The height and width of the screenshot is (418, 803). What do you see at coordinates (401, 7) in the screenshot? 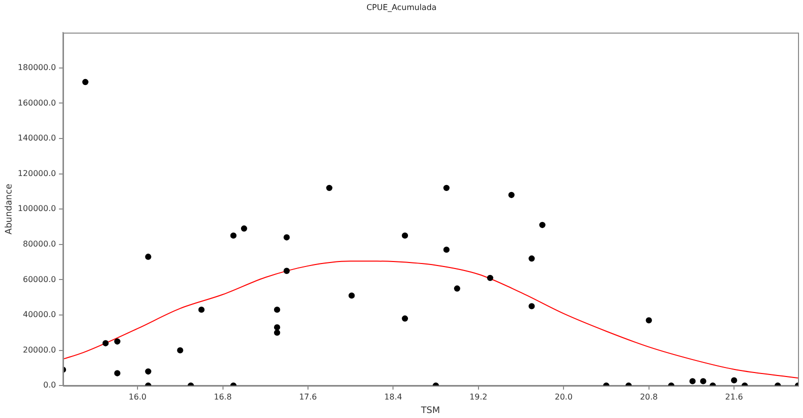
I see `chart-title: CPUE_Acumulada` at bounding box center [401, 7].